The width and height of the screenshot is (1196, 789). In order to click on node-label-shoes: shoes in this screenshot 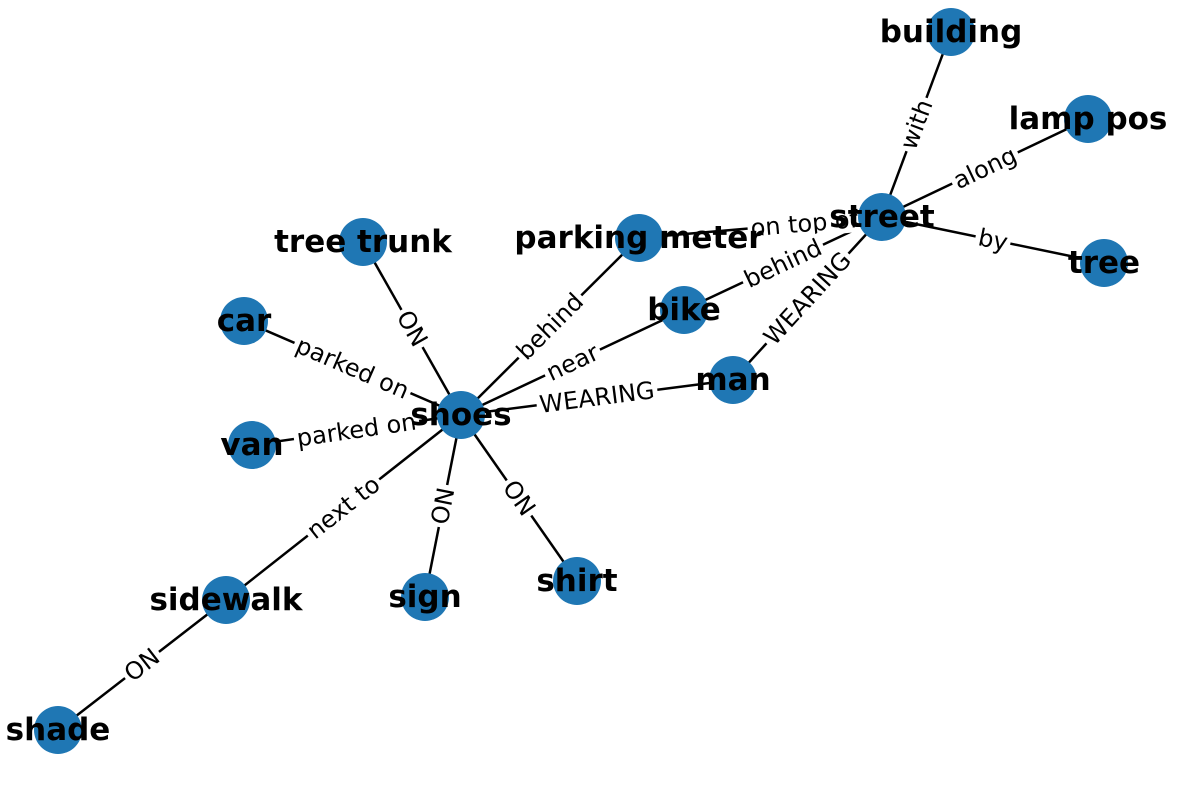, I will do `click(460, 415)`.